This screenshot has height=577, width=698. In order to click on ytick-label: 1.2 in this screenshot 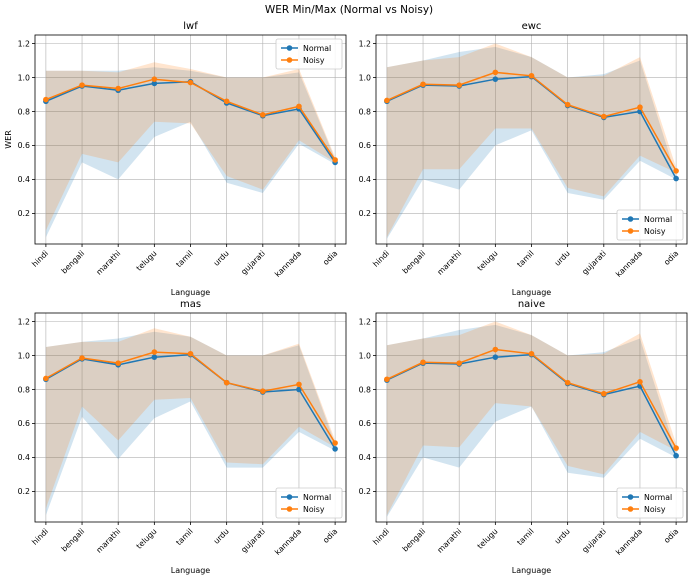, I will do `click(365, 43)`.